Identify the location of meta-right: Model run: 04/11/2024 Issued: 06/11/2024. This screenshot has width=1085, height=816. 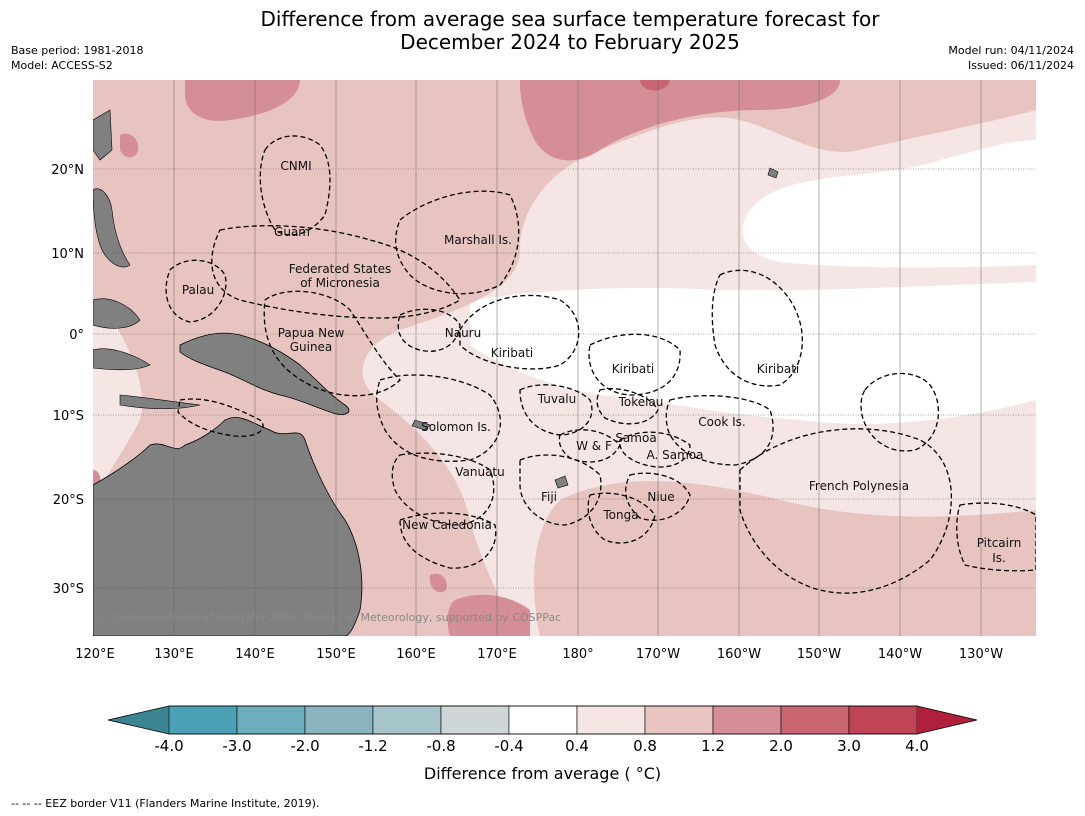
(1011, 58).